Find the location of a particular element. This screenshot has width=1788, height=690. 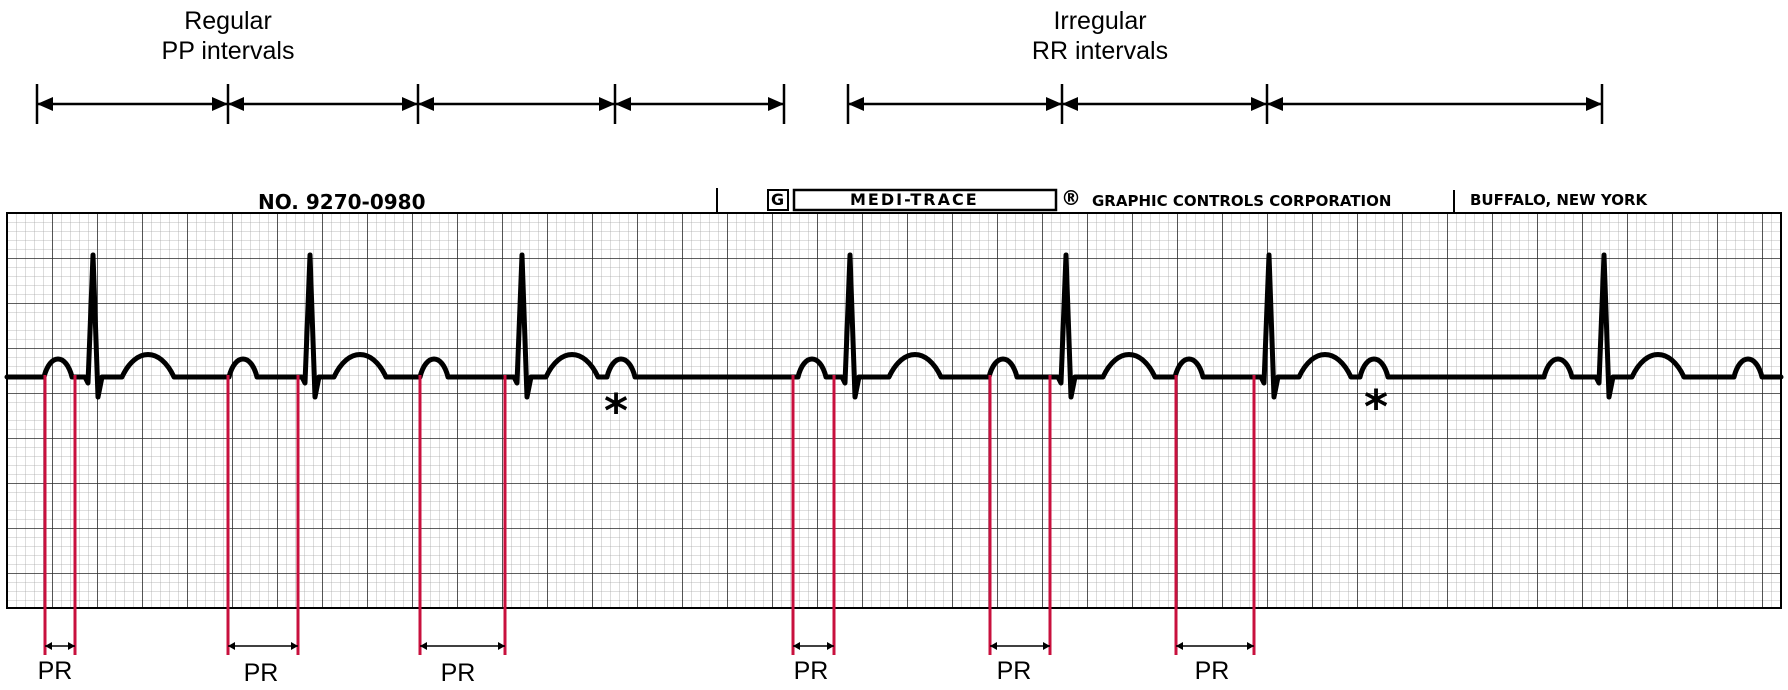

pp-interval-arrows is located at coordinates (410, 104).